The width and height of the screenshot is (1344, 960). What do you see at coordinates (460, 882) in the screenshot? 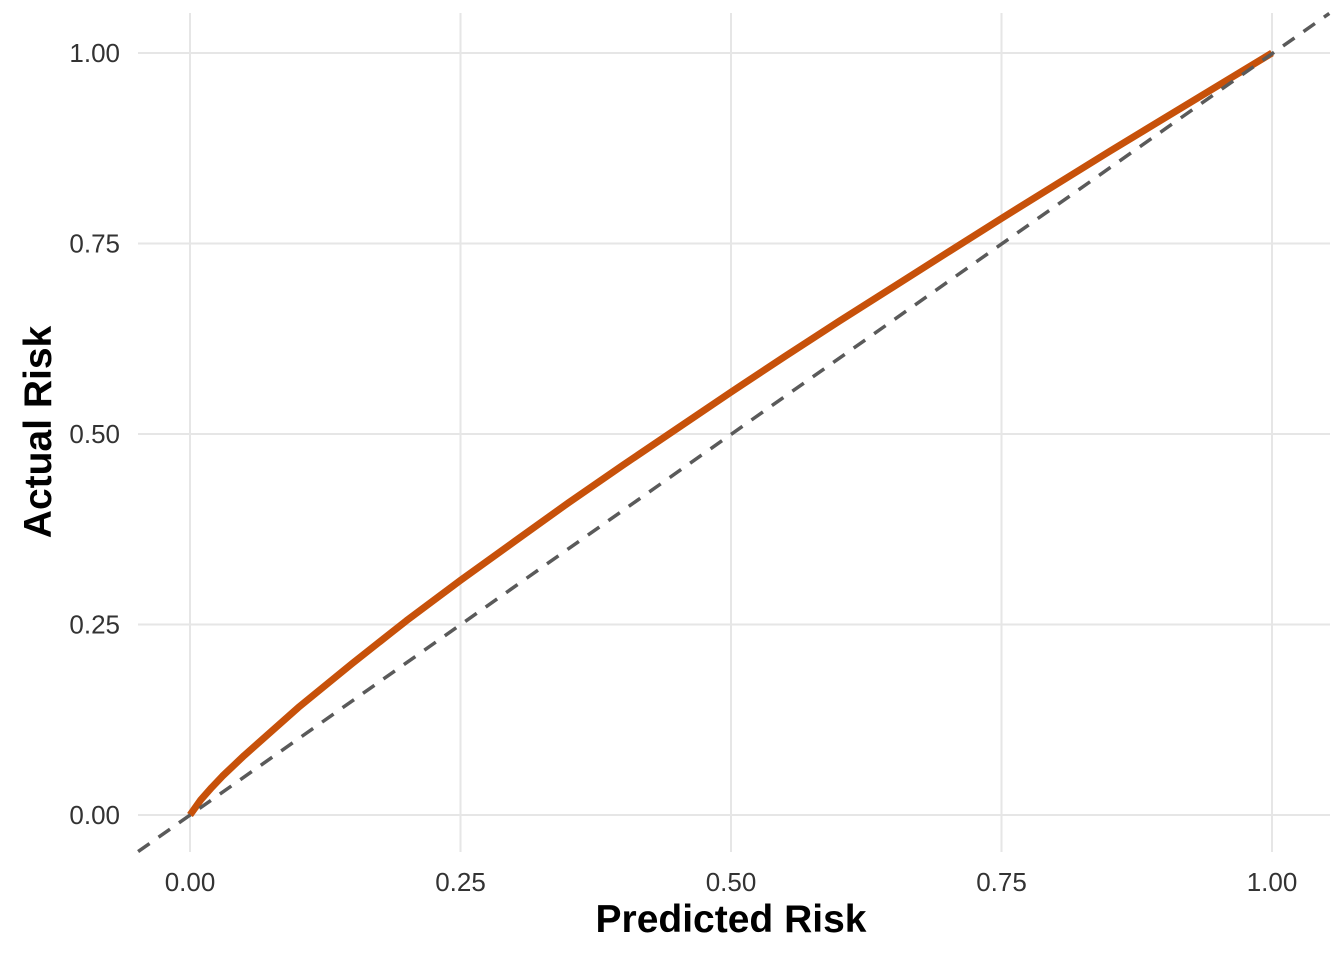
I see `x-tick-label: 0.25` at bounding box center [460, 882].